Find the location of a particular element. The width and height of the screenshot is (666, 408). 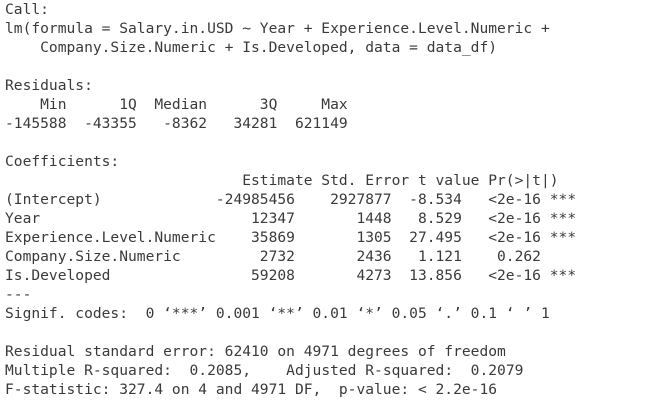

coefficients-column-headers: Estimate Std. Error t value Pr(>|t|) is located at coordinates (299, 180).